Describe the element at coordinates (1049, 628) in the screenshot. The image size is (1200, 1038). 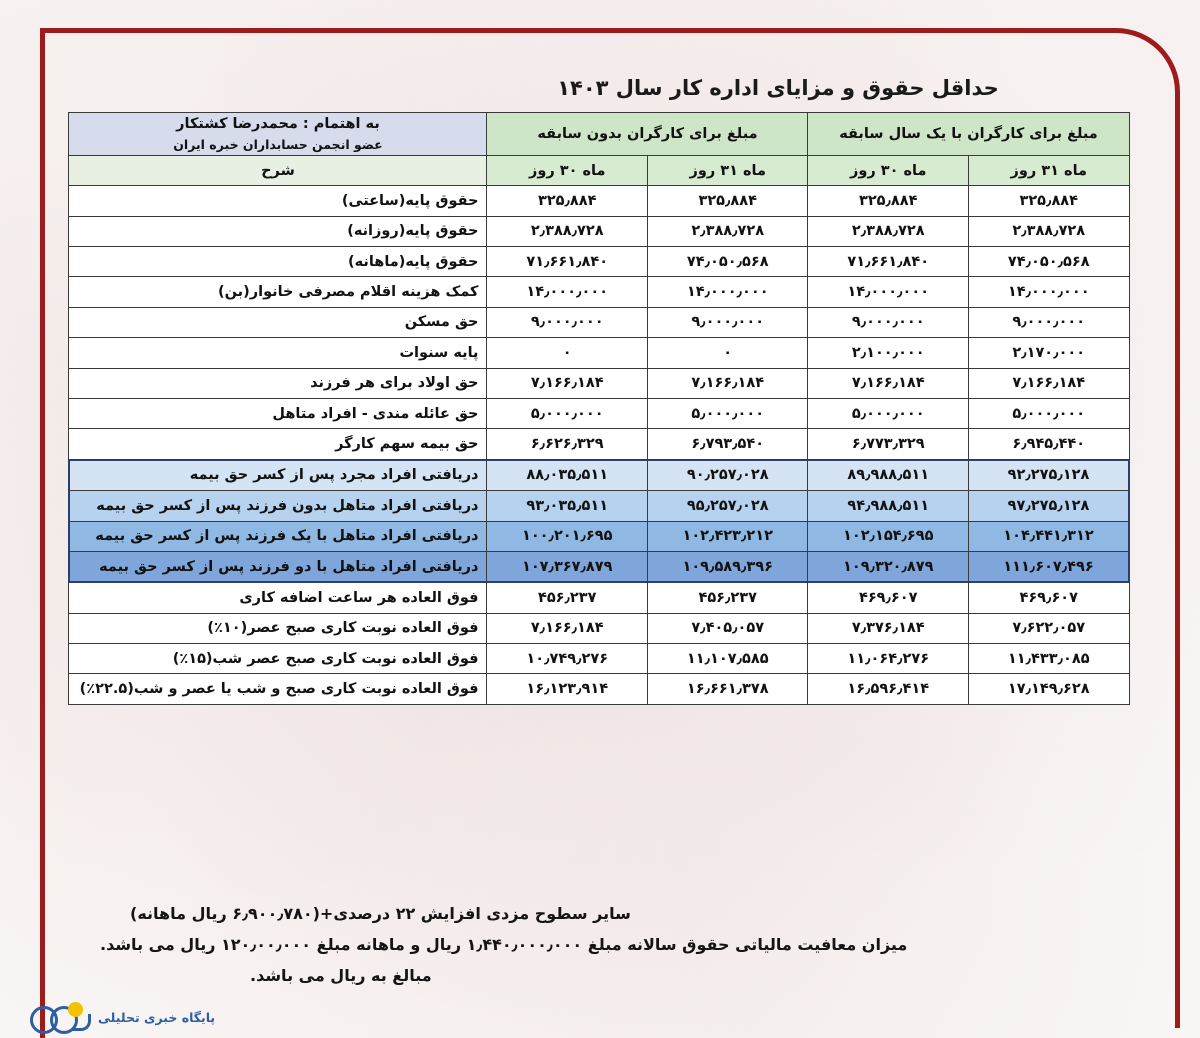
I see `cell-exp-31: ۷٫۶۲۲٫۰۵۷` at that location.